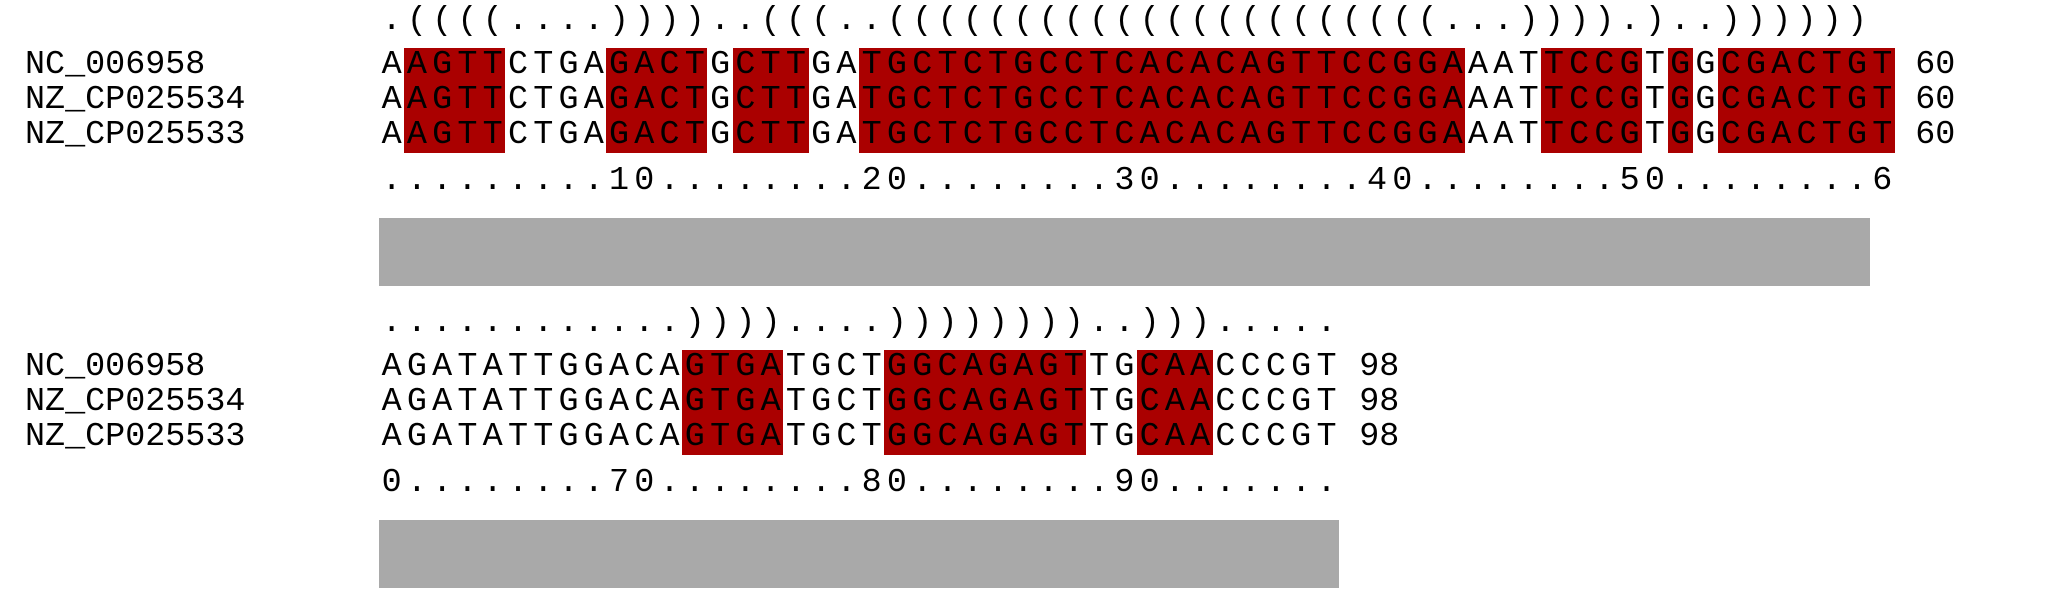 Image resolution: width=2050 pixels, height=612 pixels. I want to click on conservation-bar, so click(859, 554).